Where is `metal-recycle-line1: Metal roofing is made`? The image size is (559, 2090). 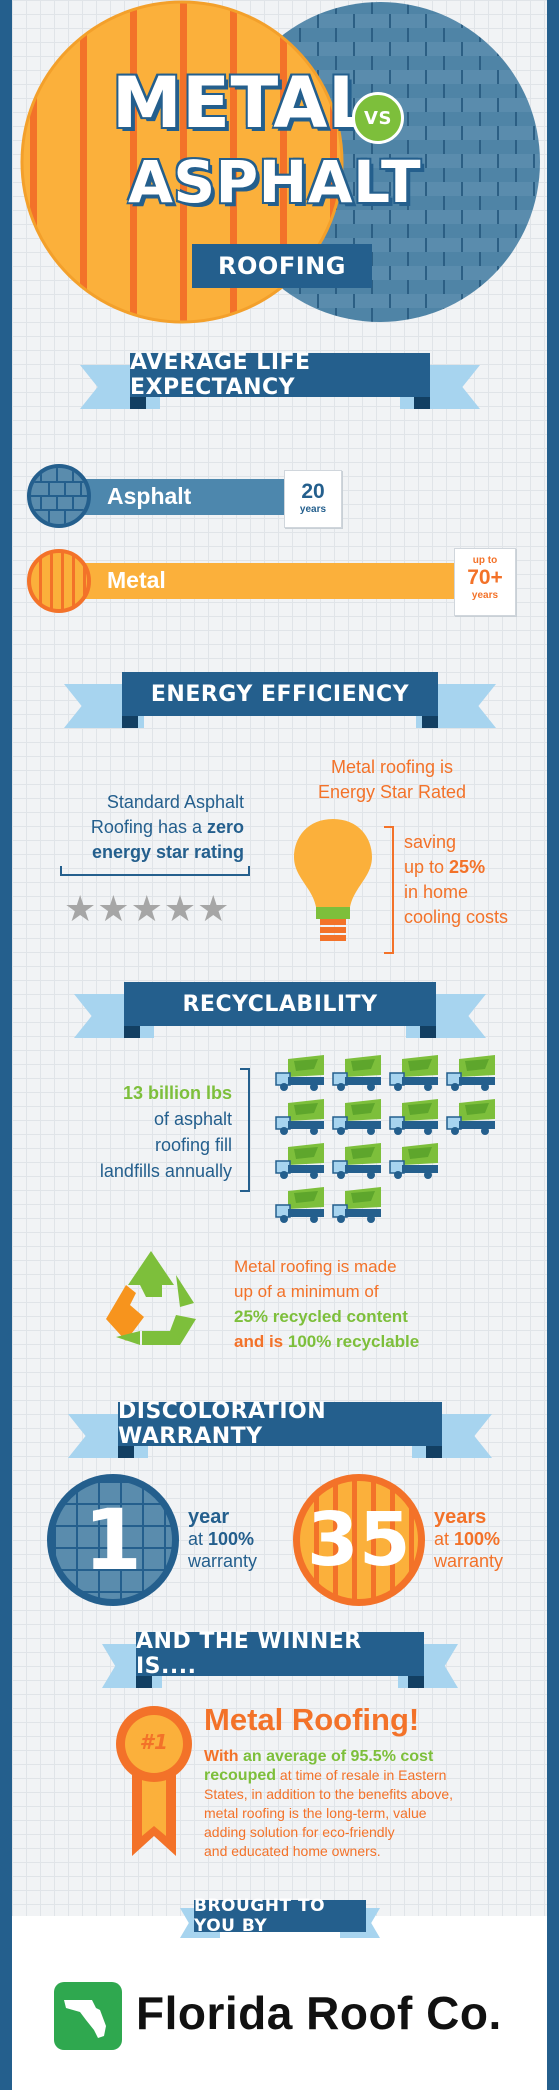
metal-recycle-line1: Metal roofing is made is located at coordinates (315, 1266).